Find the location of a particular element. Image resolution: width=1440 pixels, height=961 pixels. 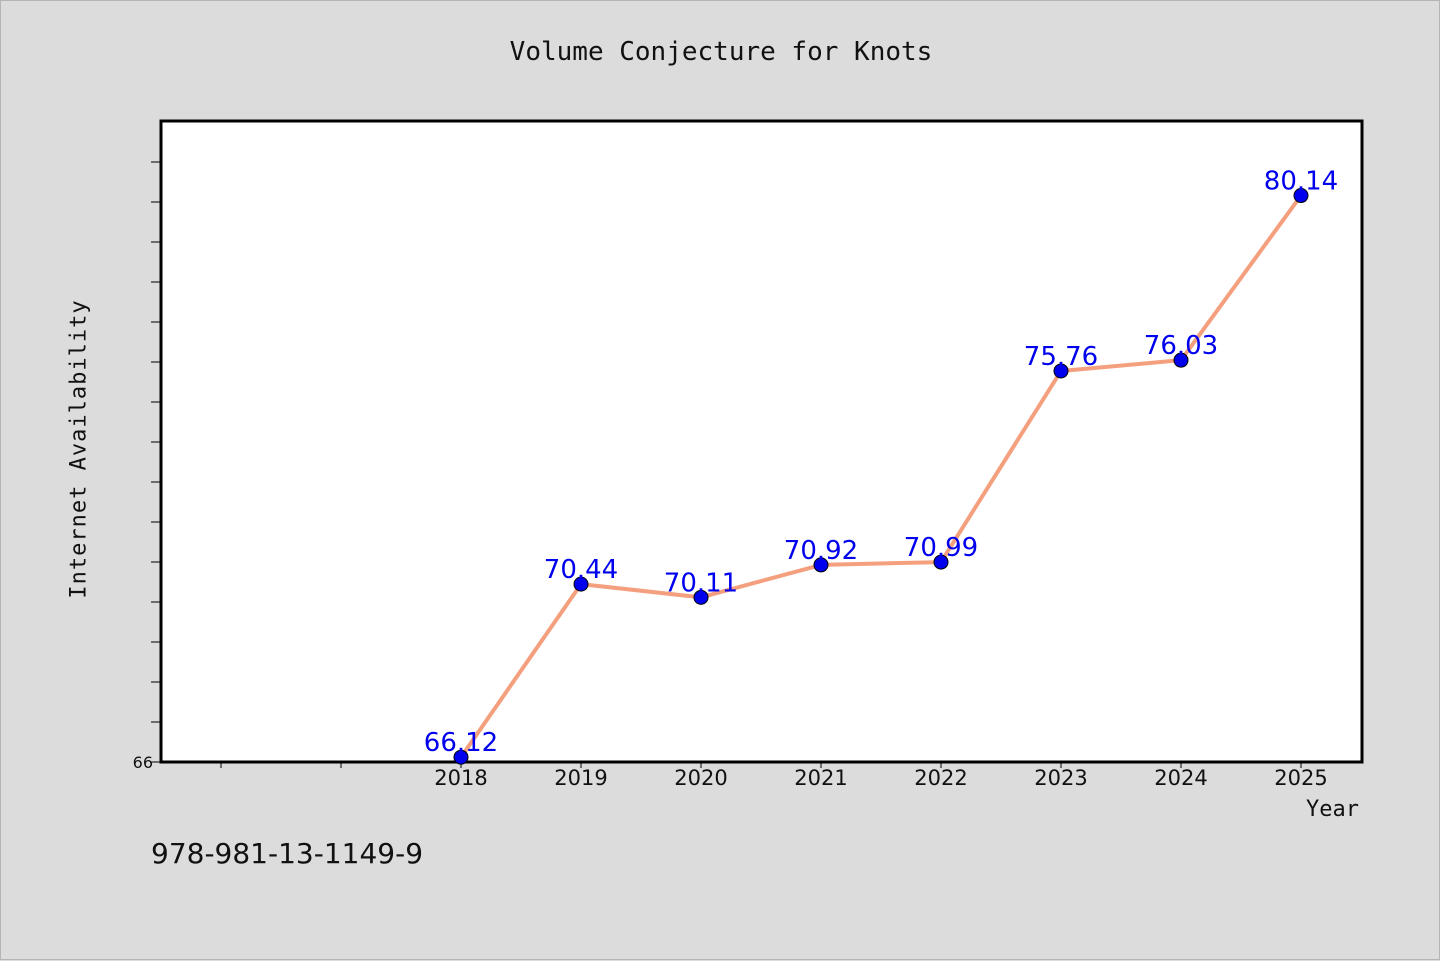

data-label: 70.44 is located at coordinates (581, 570).